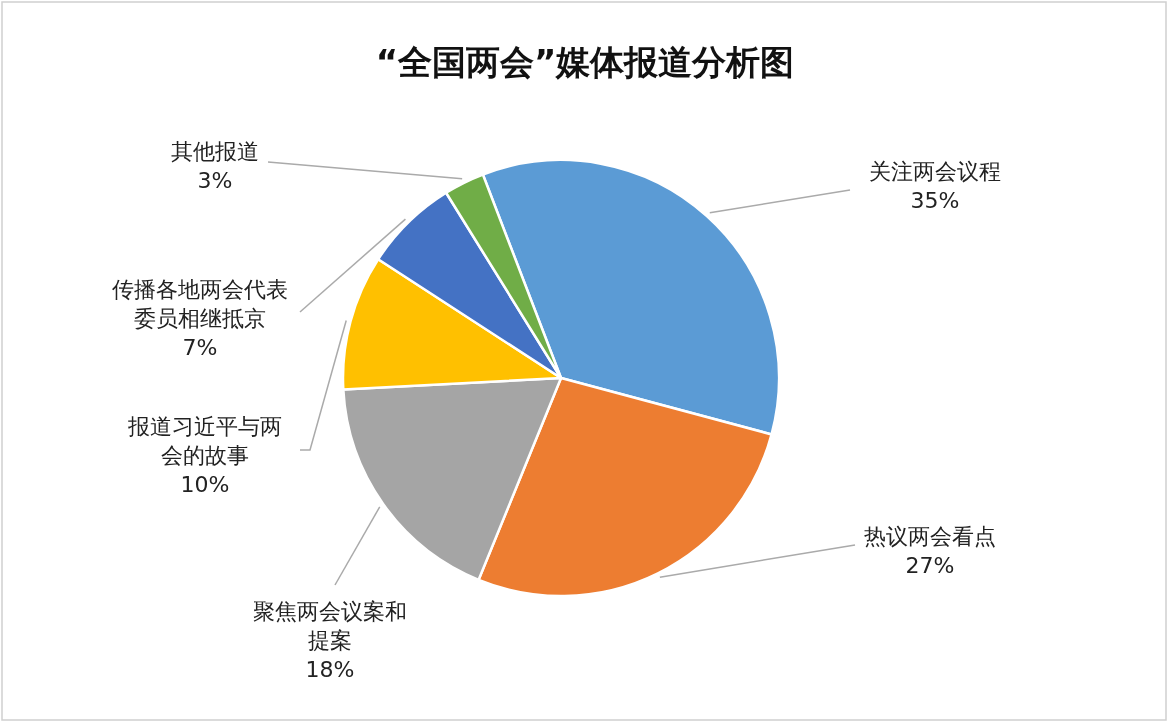  I want to click on data-label: 27%, so click(930, 565).